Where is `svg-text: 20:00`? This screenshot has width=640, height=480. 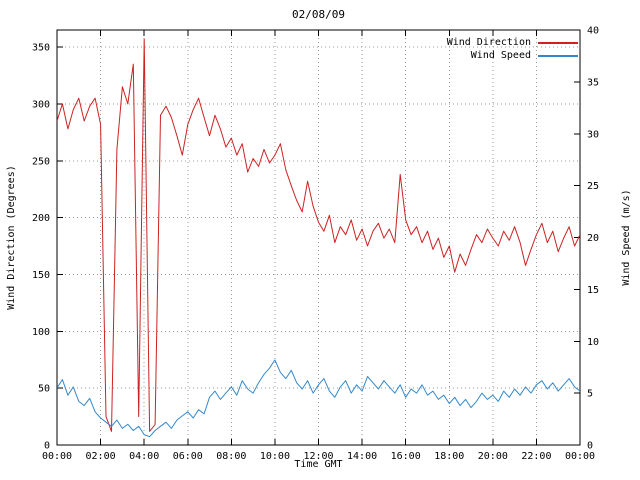
svg-text: 20:00 is located at coordinates (493, 456).